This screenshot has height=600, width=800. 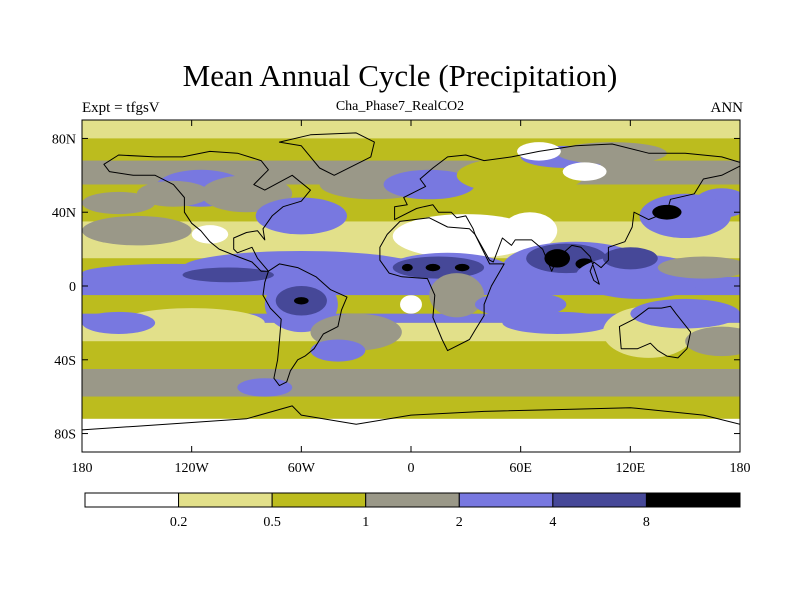 What do you see at coordinates (631, 468) in the screenshot?
I see `x-tick-label: 120E` at bounding box center [631, 468].